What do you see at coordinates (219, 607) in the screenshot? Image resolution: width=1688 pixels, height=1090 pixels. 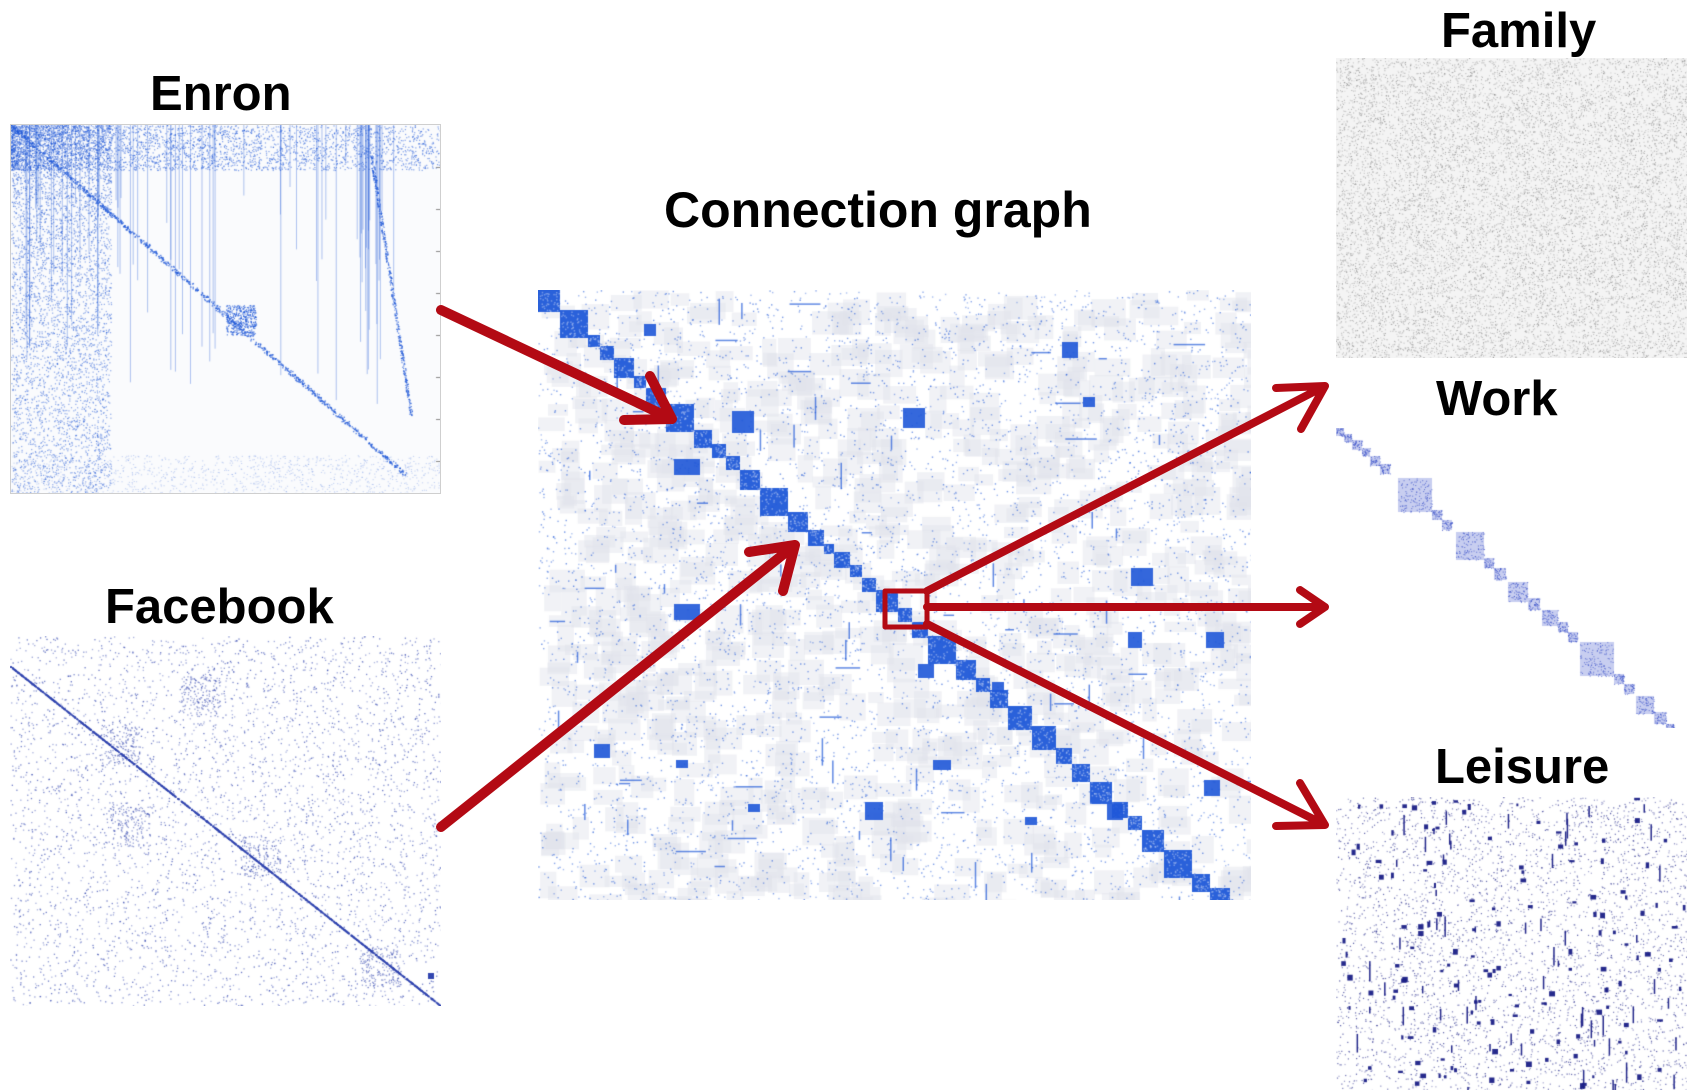 I see `facebook-label: Facebook` at bounding box center [219, 607].